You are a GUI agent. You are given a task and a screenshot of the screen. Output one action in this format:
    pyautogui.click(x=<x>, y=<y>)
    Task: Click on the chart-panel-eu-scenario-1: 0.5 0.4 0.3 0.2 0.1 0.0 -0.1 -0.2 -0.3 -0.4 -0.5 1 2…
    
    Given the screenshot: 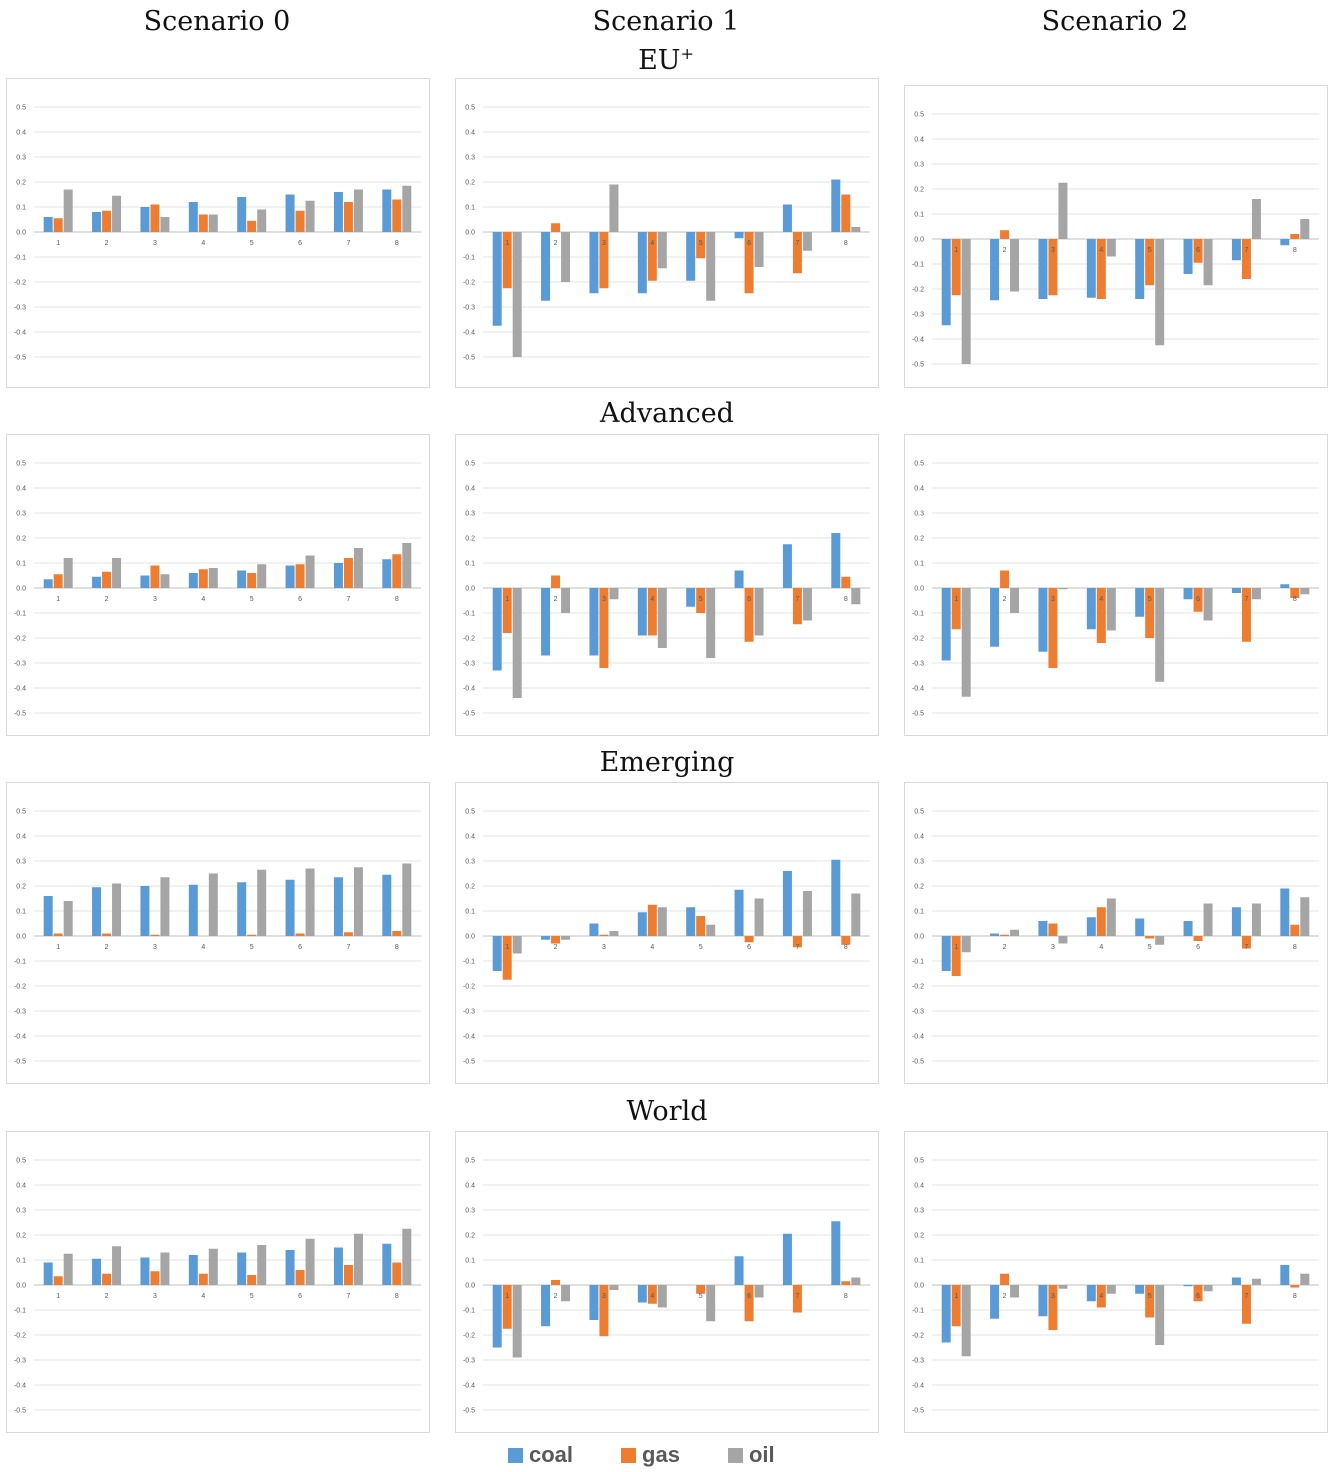 What is the action you would take?
    pyautogui.click(x=667, y=233)
    